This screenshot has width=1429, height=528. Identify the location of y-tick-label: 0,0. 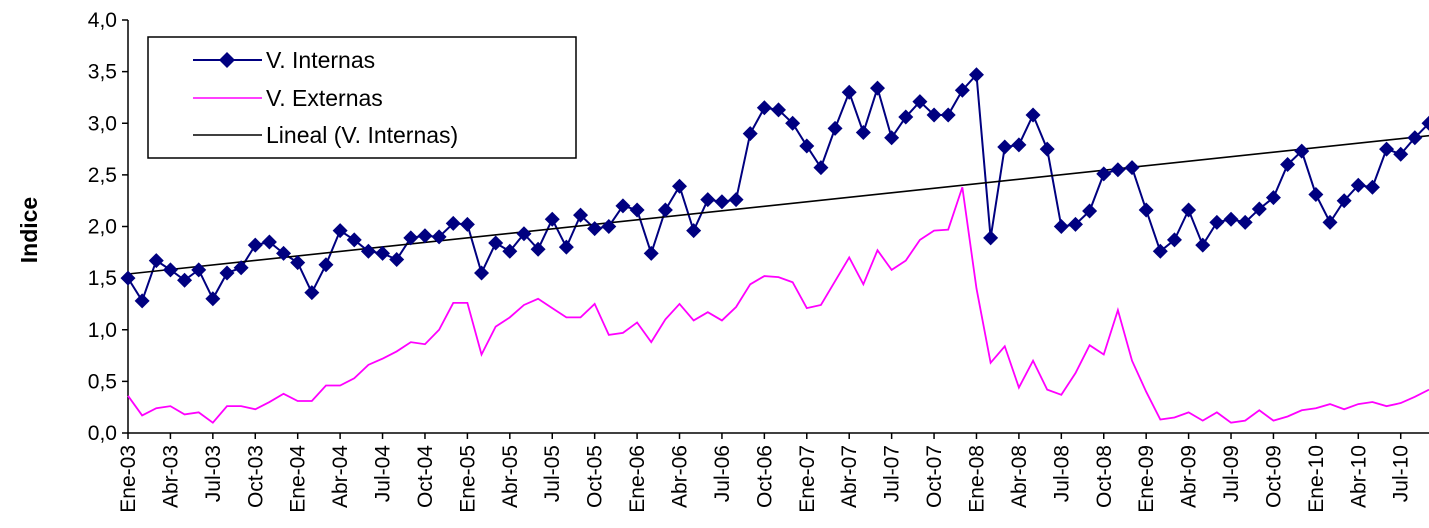
(102, 433).